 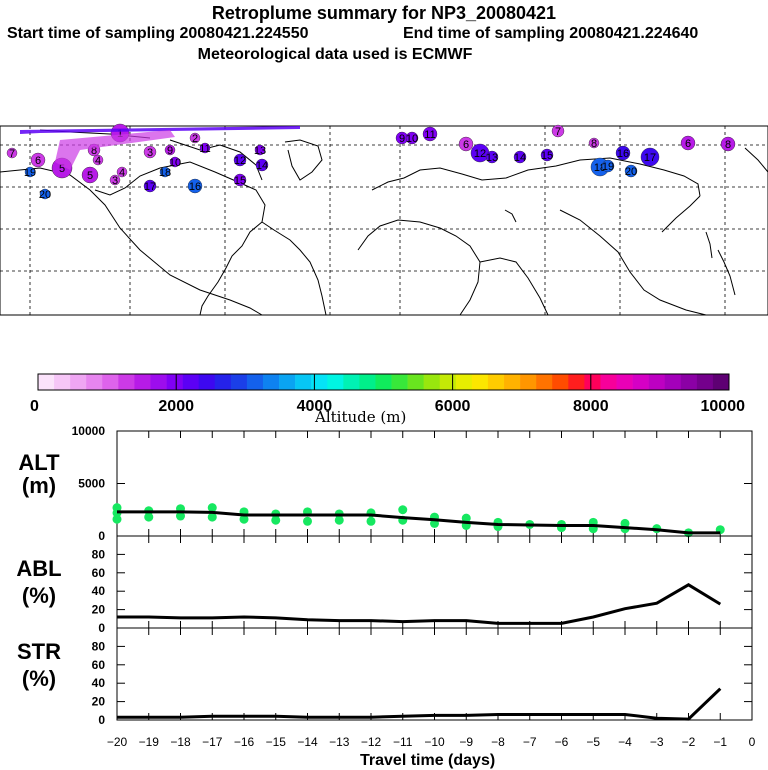 I want to click on map-marker-label: 13, so click(x=260, y=151).